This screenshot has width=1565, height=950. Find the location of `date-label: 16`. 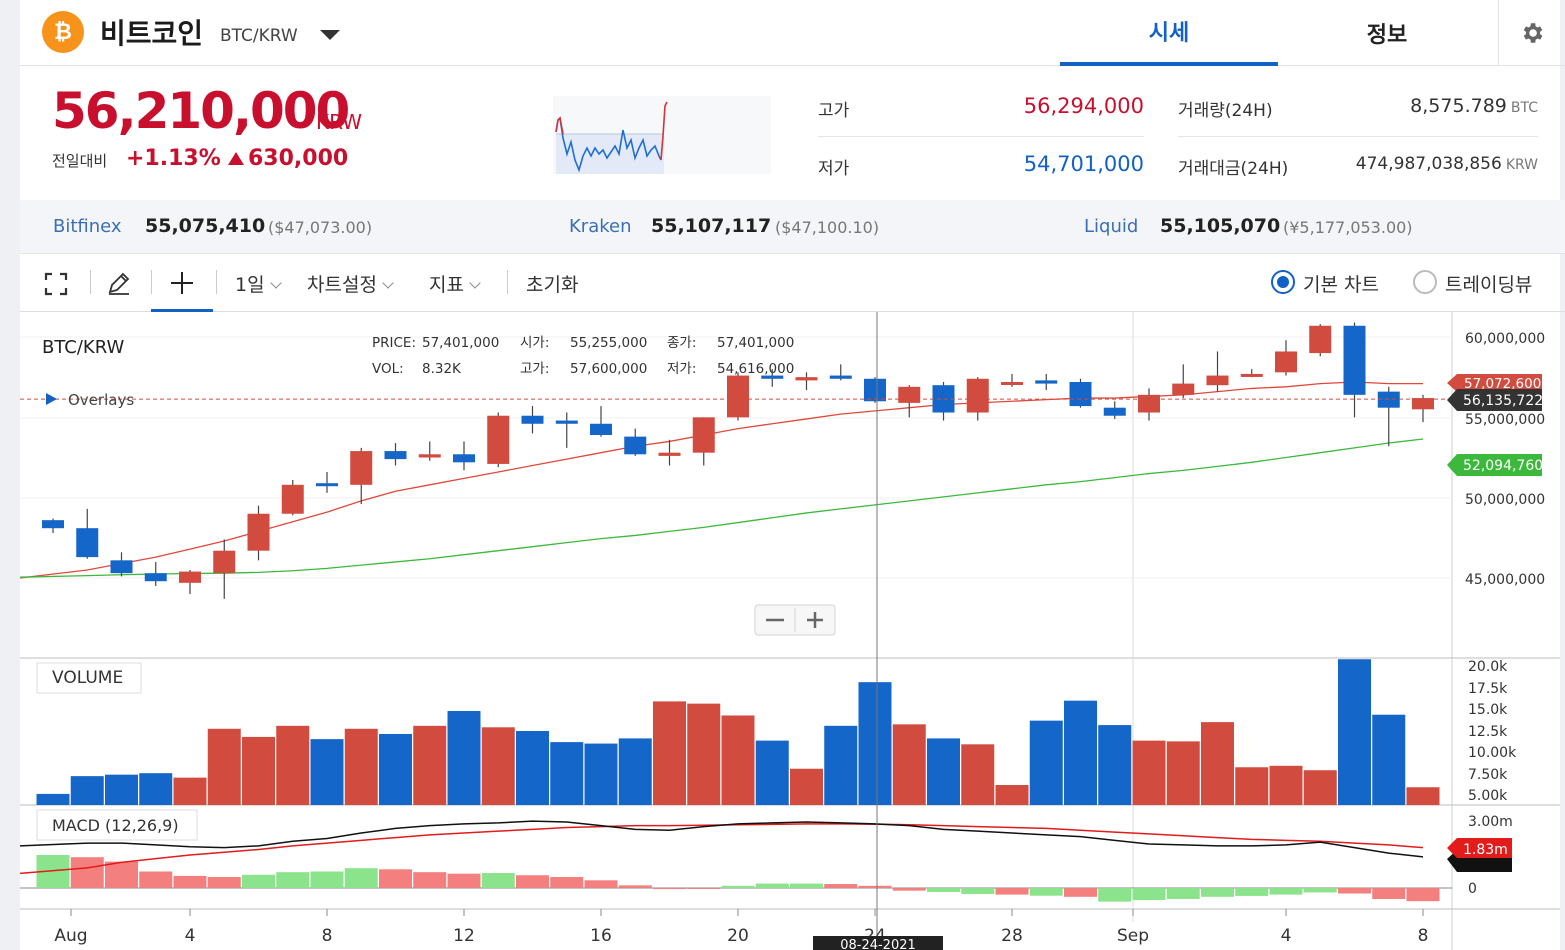

date-label: 16 is located at coordinates (601, 936).